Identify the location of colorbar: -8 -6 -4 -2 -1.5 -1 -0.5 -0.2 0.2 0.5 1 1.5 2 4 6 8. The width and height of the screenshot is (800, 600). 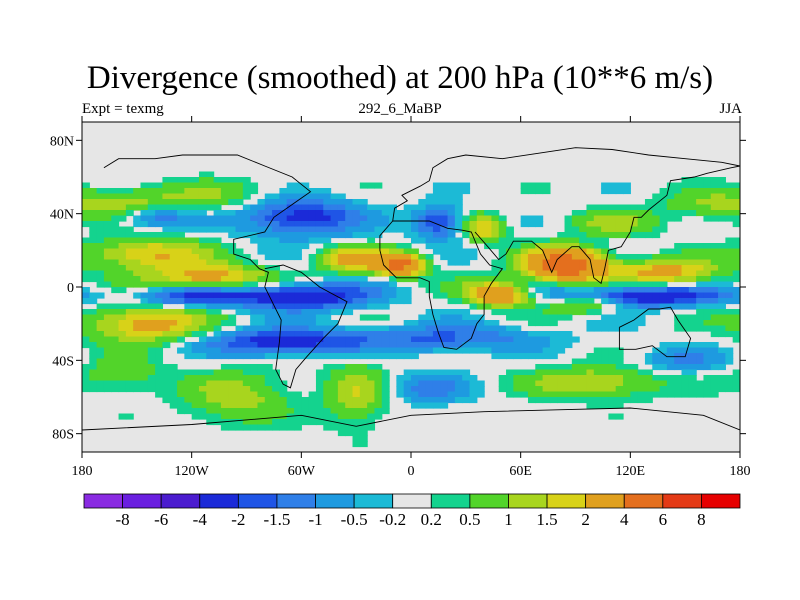
(412, 511).